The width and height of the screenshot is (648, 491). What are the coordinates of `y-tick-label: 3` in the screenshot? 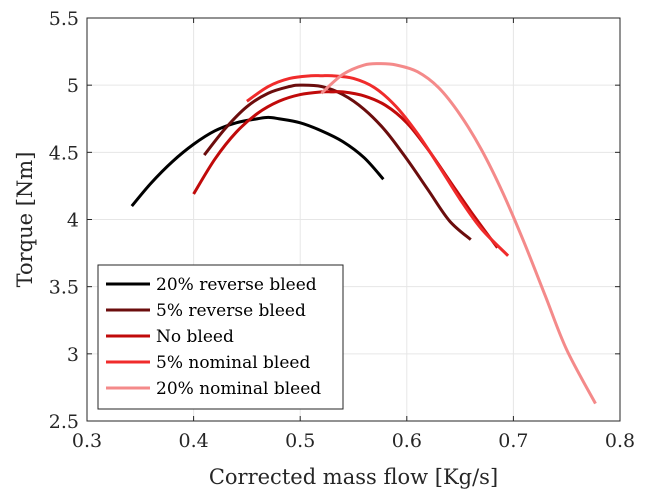 It's located at (73, 355).